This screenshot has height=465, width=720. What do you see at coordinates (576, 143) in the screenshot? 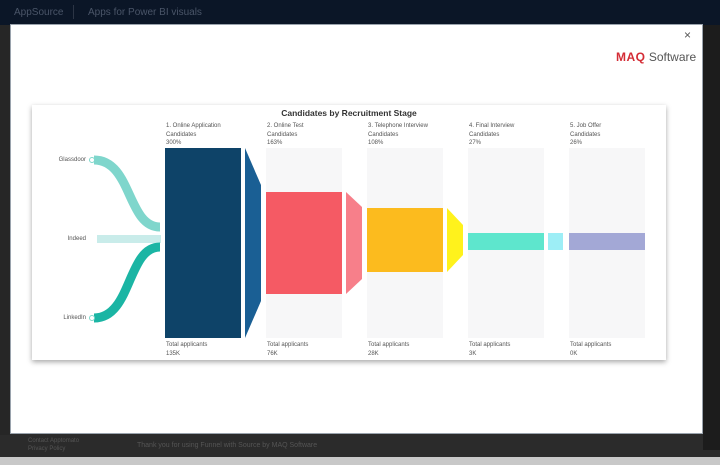
I see `stage-percent: 26%` at bounding box center [576, 143].